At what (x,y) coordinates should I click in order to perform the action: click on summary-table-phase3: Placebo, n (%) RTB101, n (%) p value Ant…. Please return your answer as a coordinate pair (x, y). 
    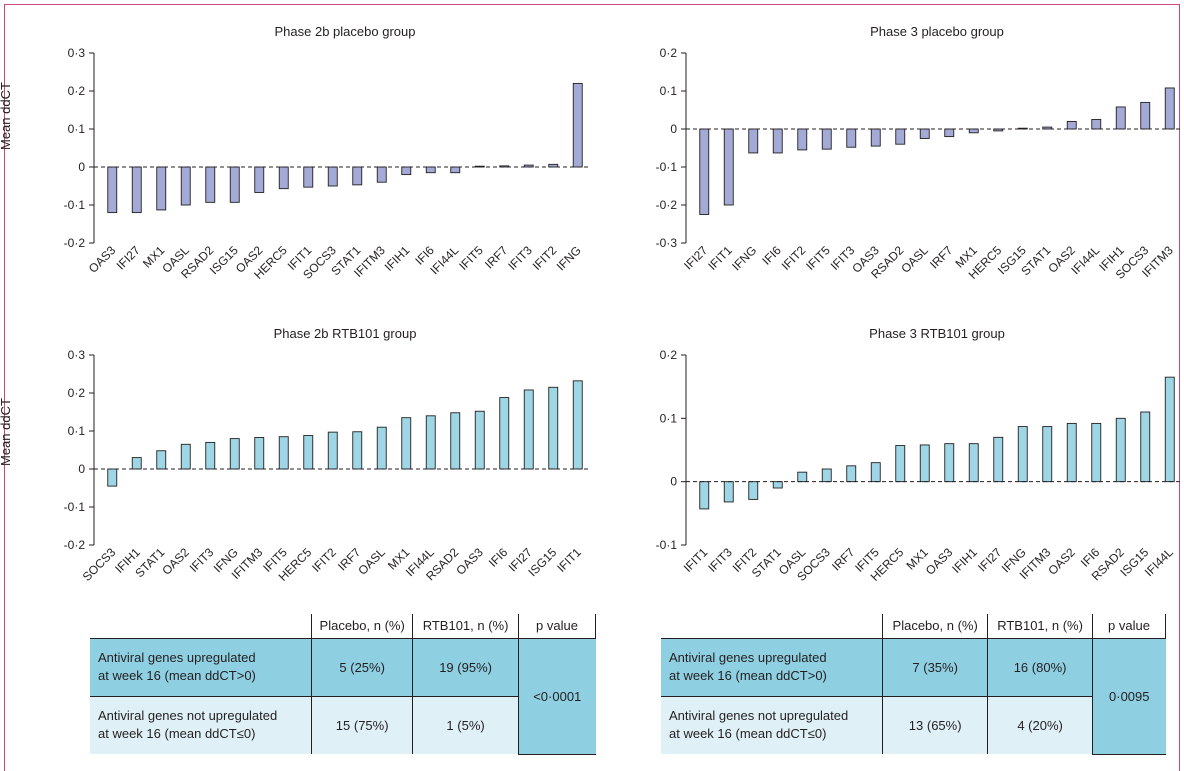
    Looking at the image, I should click on (913, 684).